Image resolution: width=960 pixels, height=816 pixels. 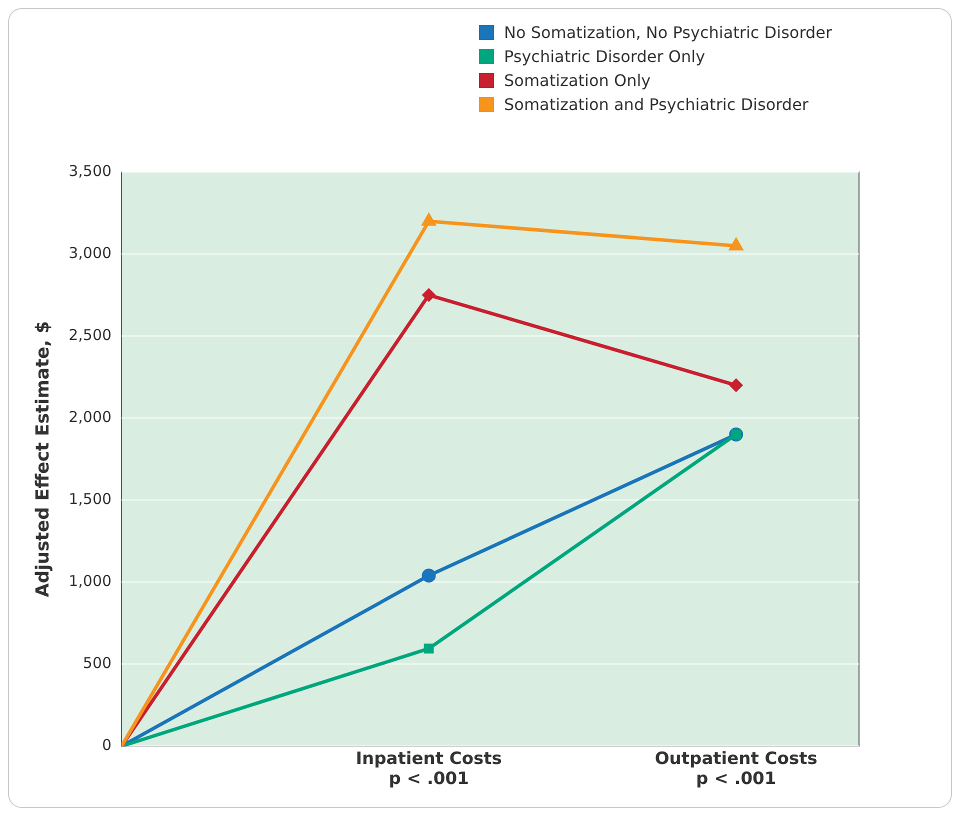 I want to click on legend-label: Psychiatric Disorder Only, so click(x=605, y=56).